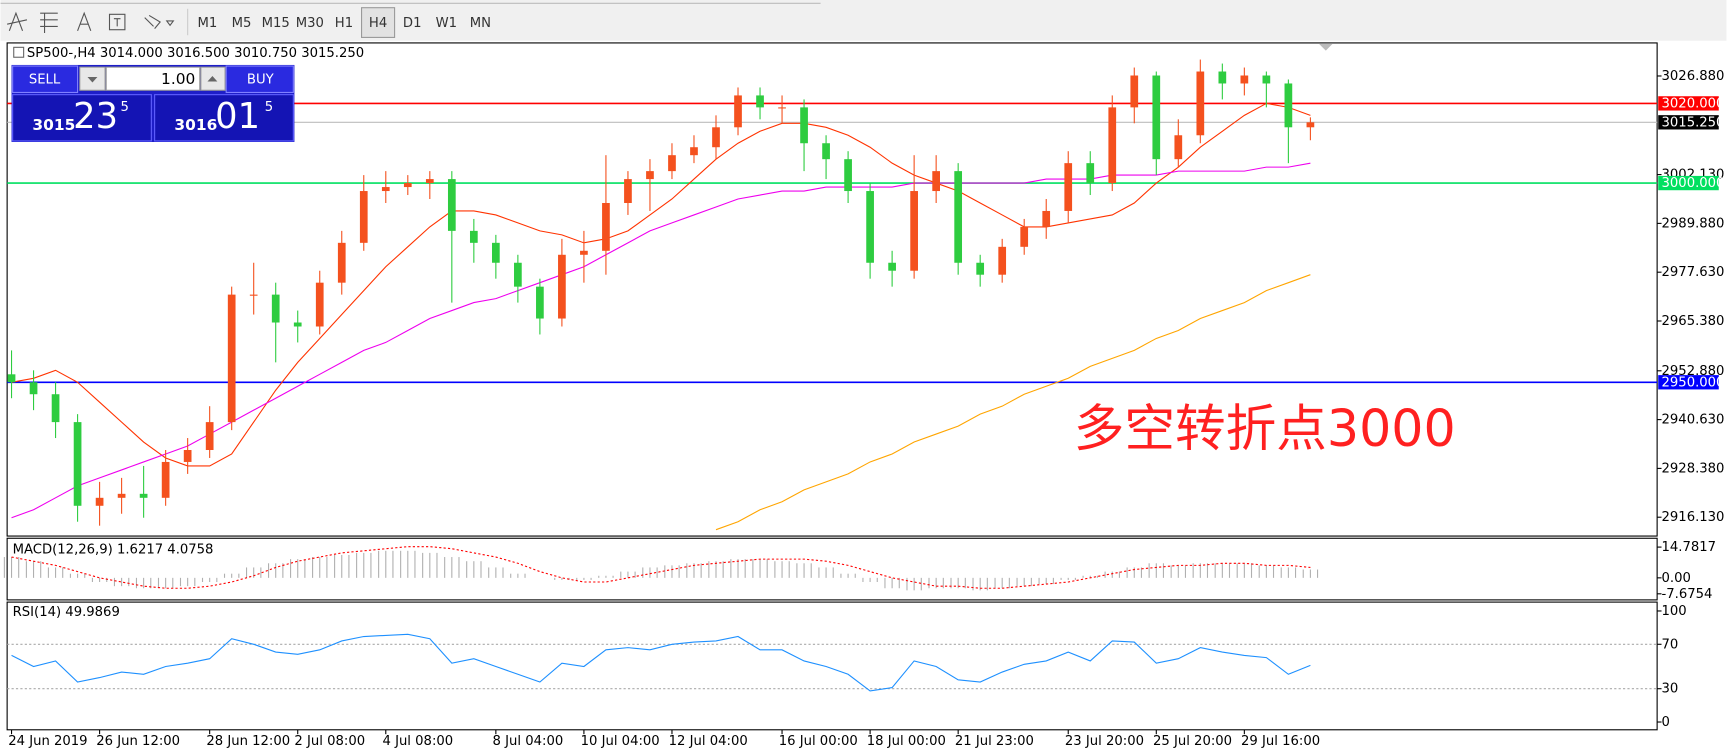  Describe the element at coordinates (248, 741) in the screenshot. I see `x-tick-label: 28 Jun 12:00` at that location.